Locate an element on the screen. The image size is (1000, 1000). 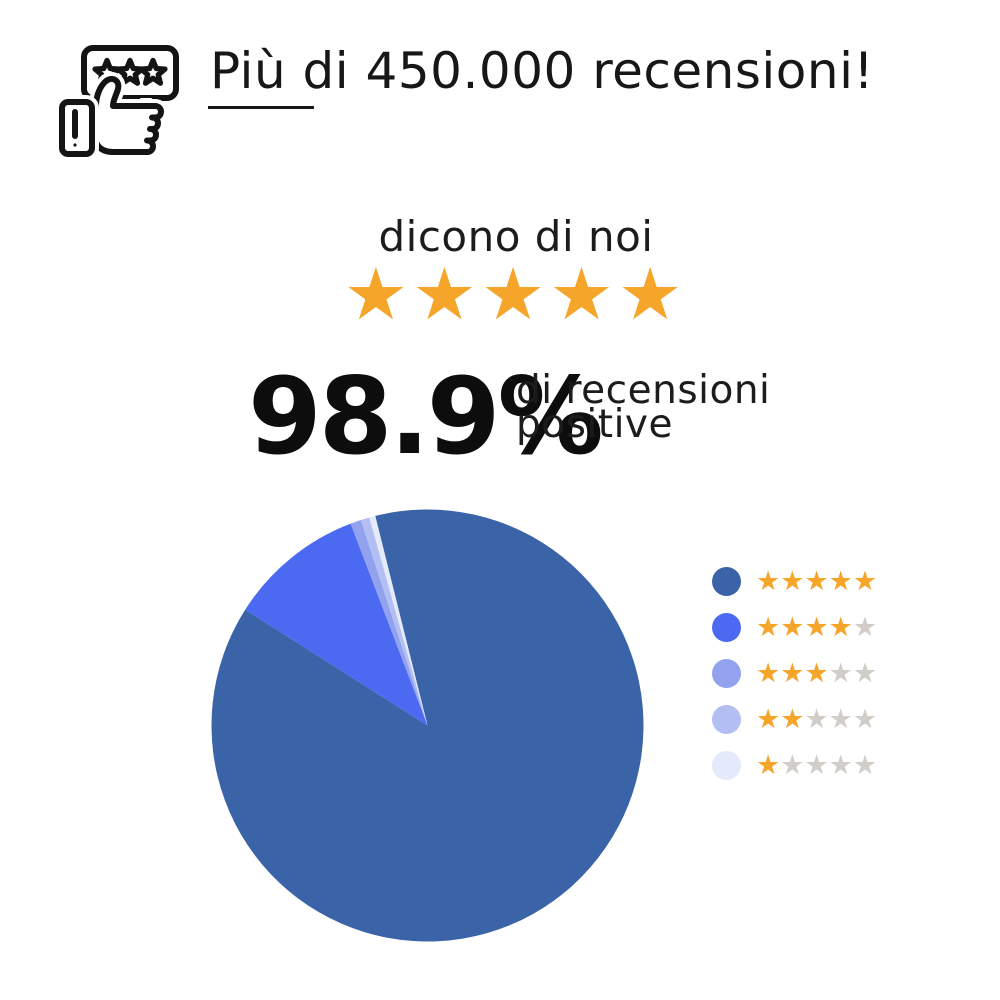
stat-label: di recensioni positive is located at coordinates (643, 407).